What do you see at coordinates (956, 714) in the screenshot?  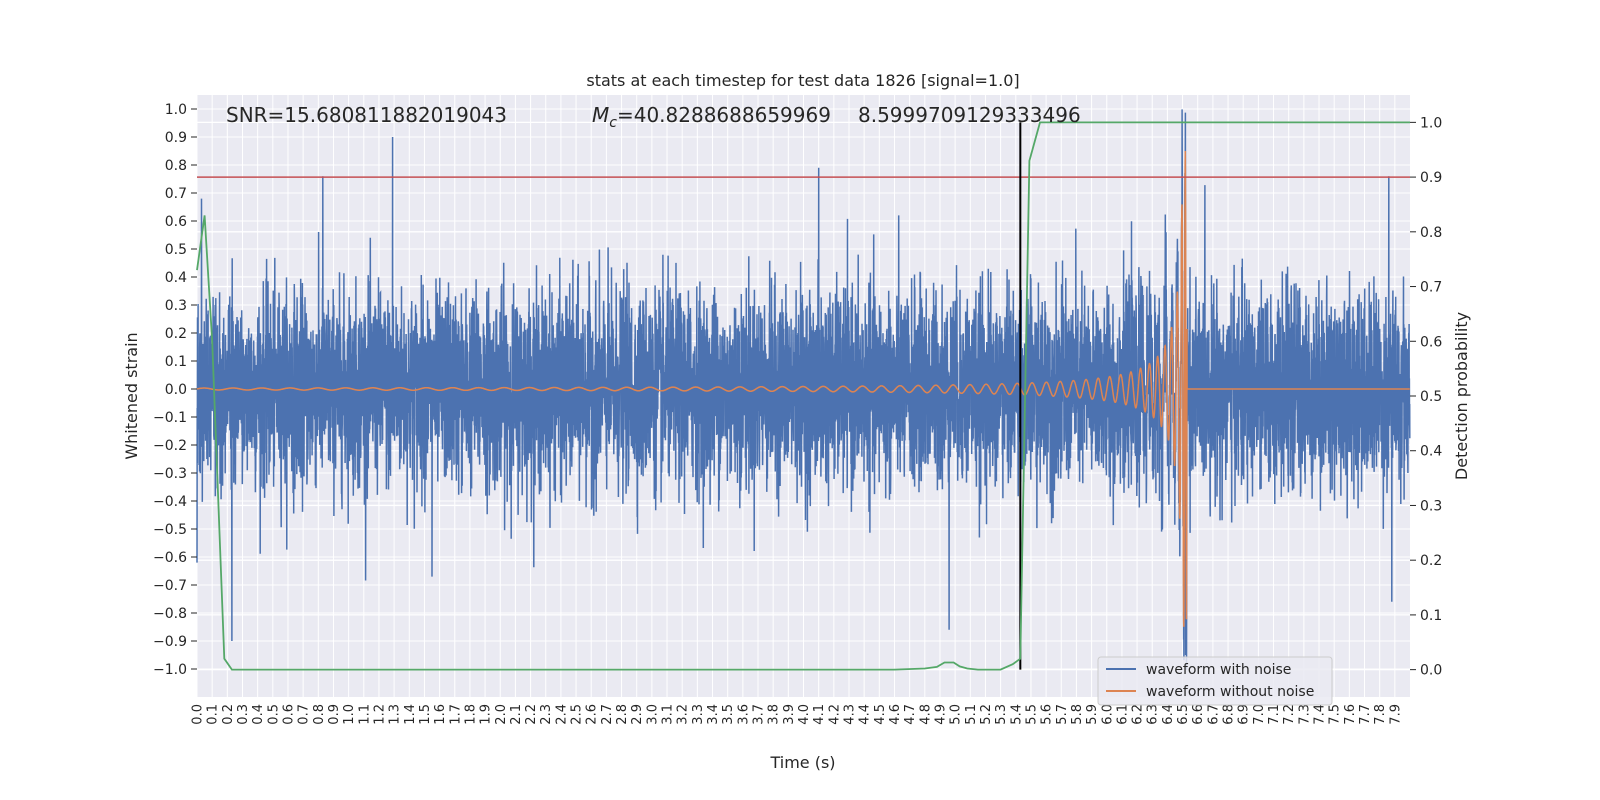 I see `x-tick-label: 5.0` at bounding box center [956, 714].